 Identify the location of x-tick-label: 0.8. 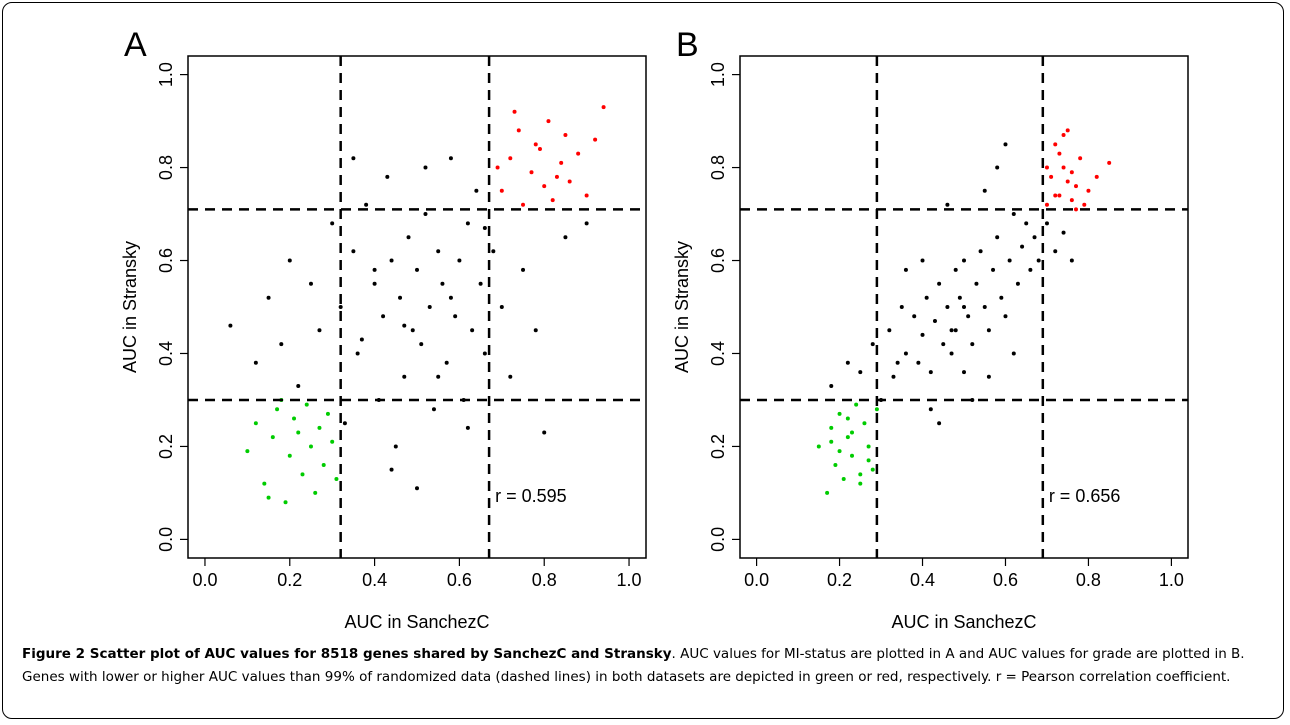
(1088, 580).